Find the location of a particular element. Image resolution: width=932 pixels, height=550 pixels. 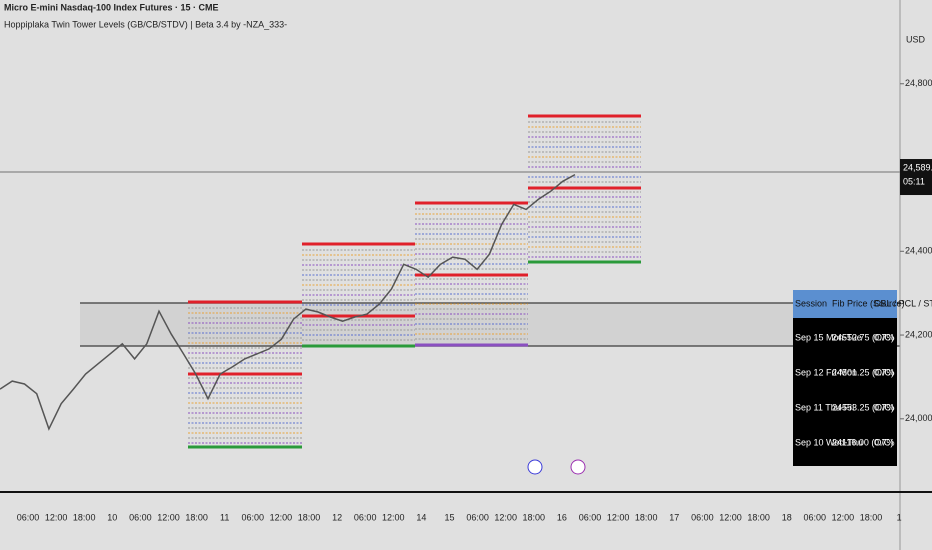

countdown: 05:11 is located at coordinates (914, 181).